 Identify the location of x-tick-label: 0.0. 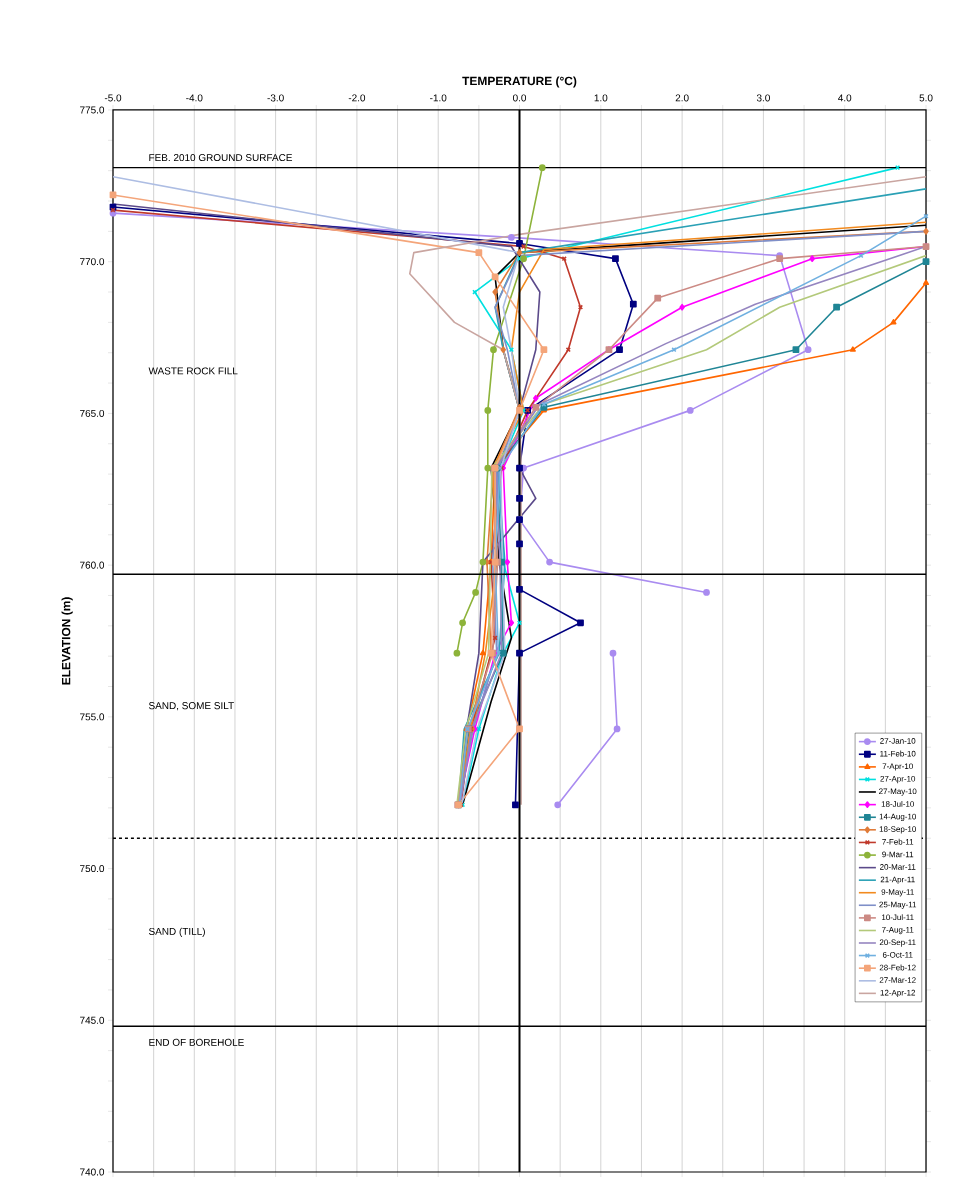
(519, 98).